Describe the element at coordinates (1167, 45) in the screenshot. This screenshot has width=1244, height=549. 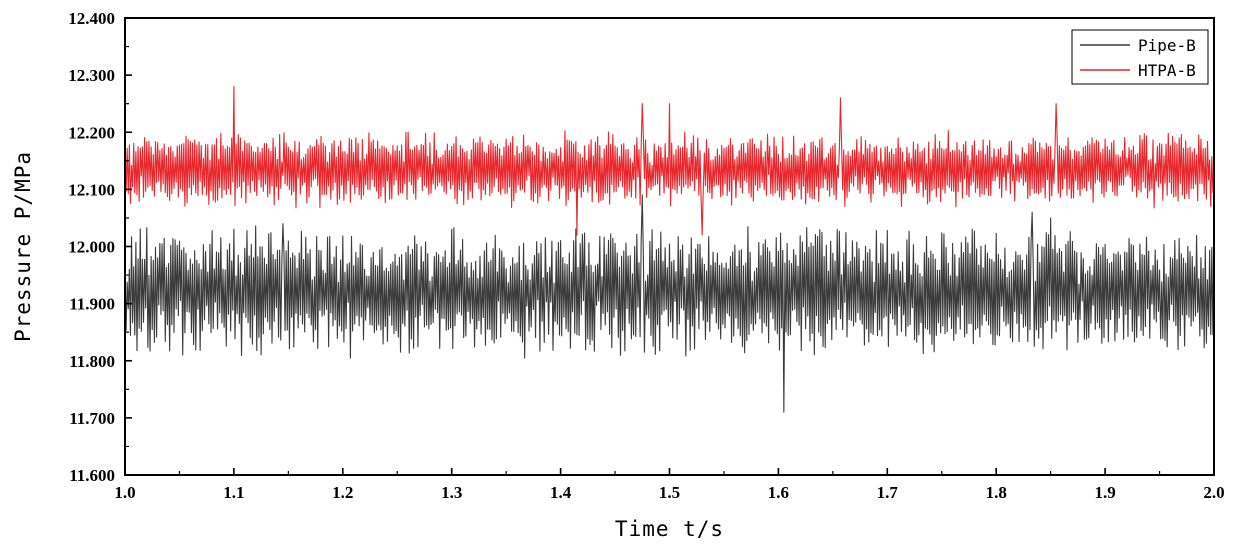
I see `legend-label: Pipe-B` at that location.